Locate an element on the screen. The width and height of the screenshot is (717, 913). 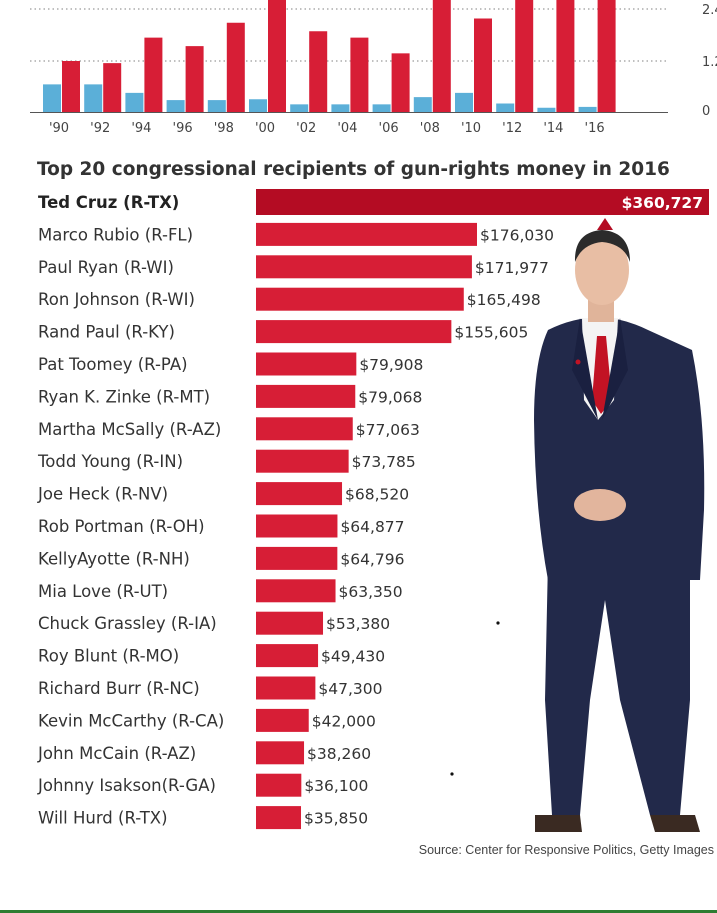
bar-value-label: $79,068 is located at coordinates (390, 397).